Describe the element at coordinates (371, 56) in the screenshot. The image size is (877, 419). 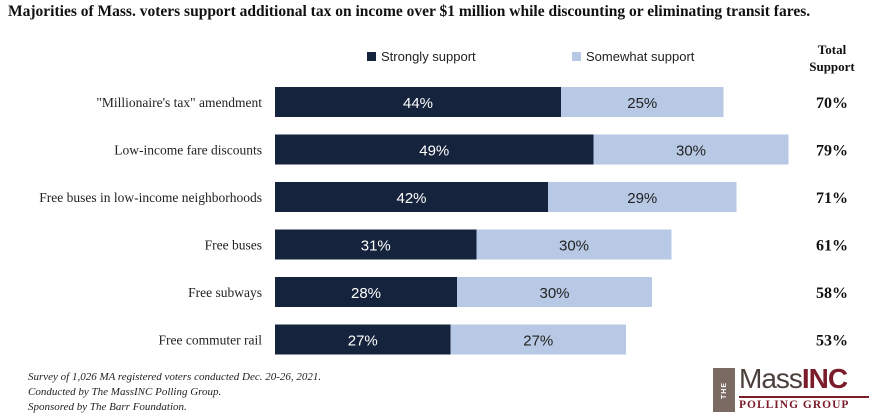
I see `legend-swatch-strongly` at that location.